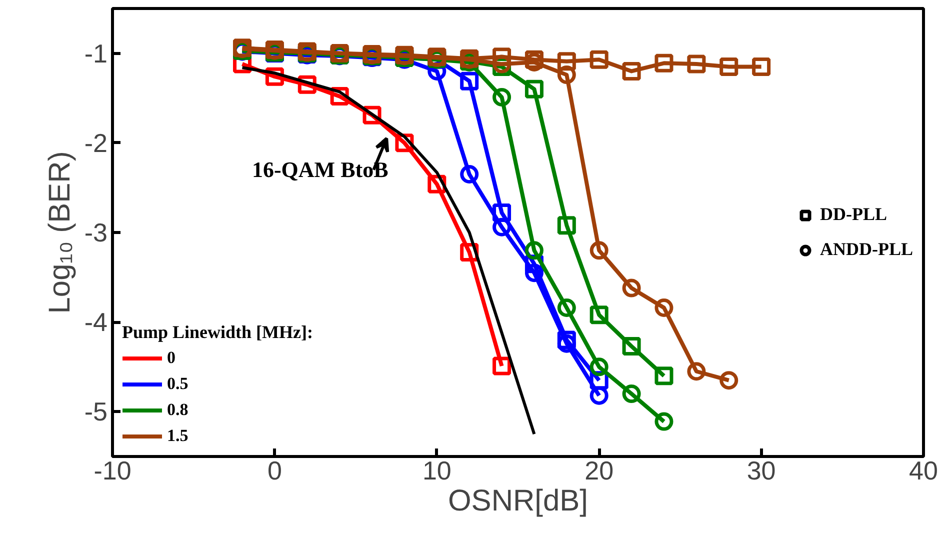 The height and width of the screenshot is (546, 951). What do you see at coordinates (437, 471) in the screenshot?
I see `x-tick-label: 10` at bounding box center [437, 471].